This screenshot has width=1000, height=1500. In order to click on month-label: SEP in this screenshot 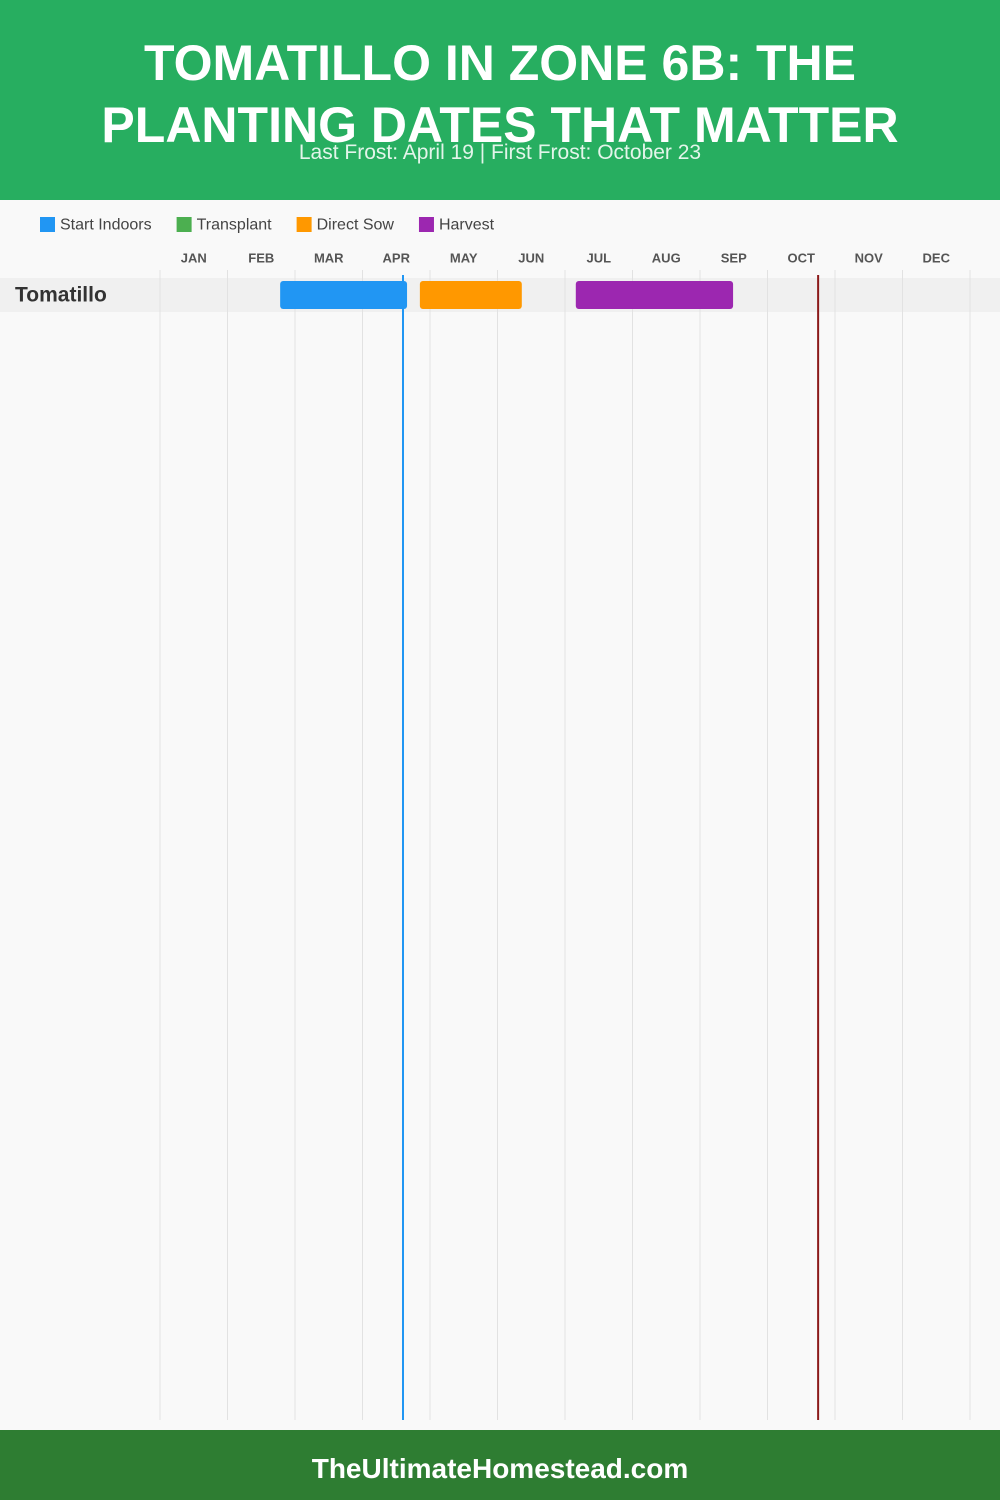, I will do `click(734, 257)`.